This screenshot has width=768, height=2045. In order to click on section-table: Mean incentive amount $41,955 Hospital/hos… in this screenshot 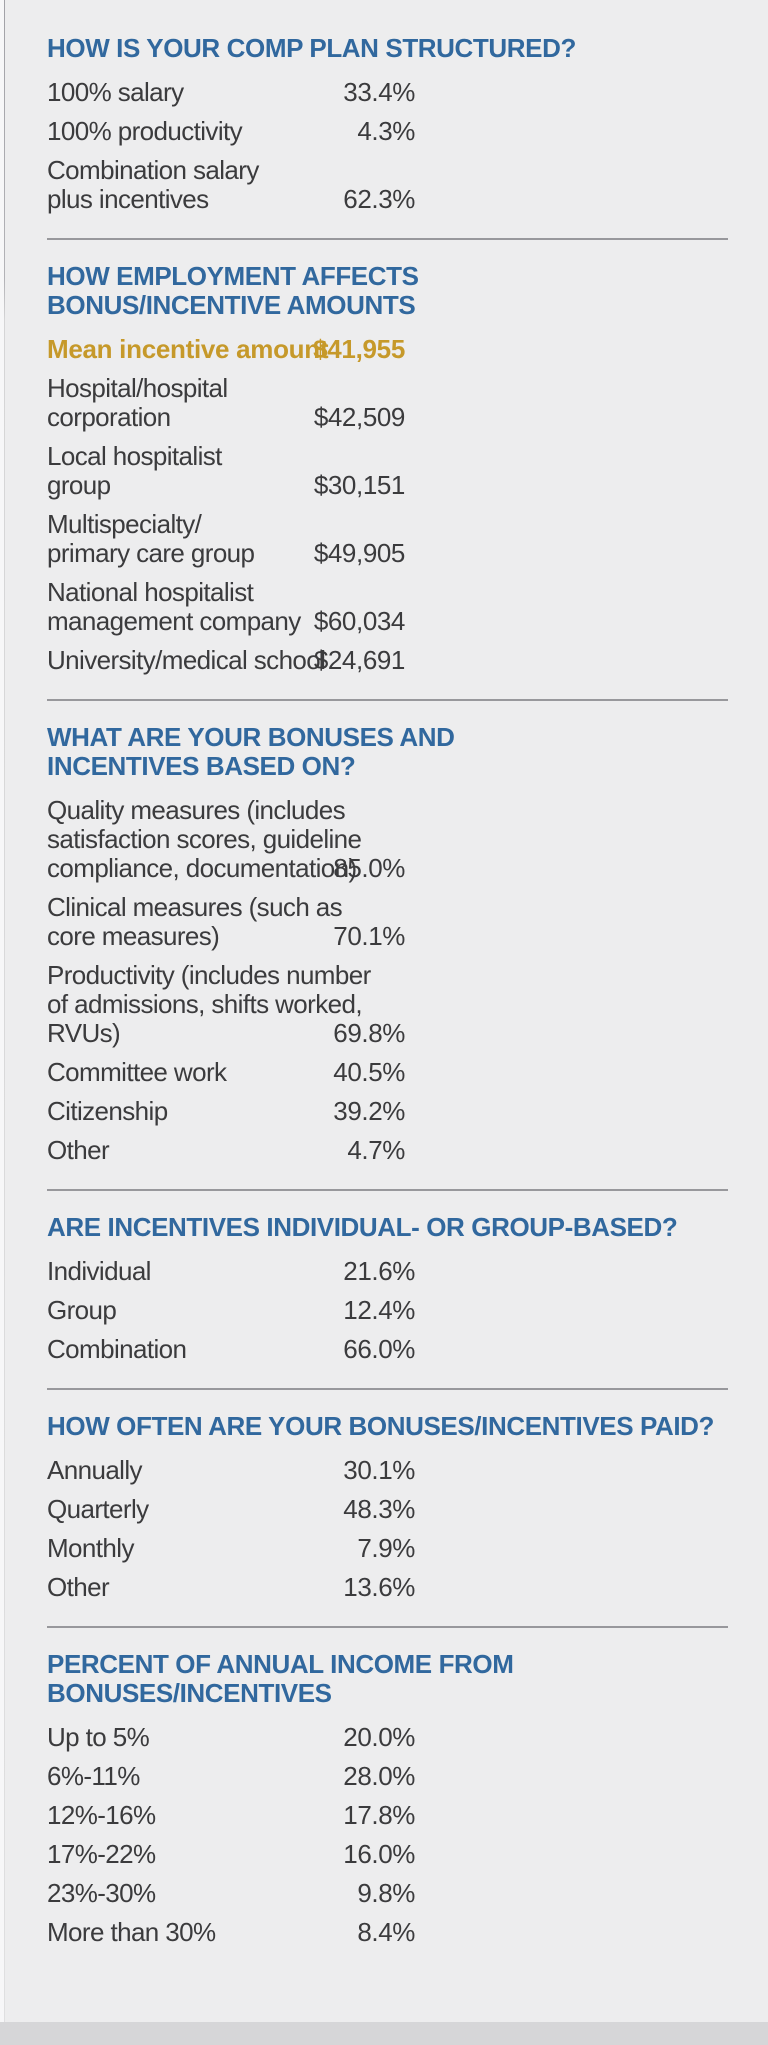, I will do `click(226, 505)`.